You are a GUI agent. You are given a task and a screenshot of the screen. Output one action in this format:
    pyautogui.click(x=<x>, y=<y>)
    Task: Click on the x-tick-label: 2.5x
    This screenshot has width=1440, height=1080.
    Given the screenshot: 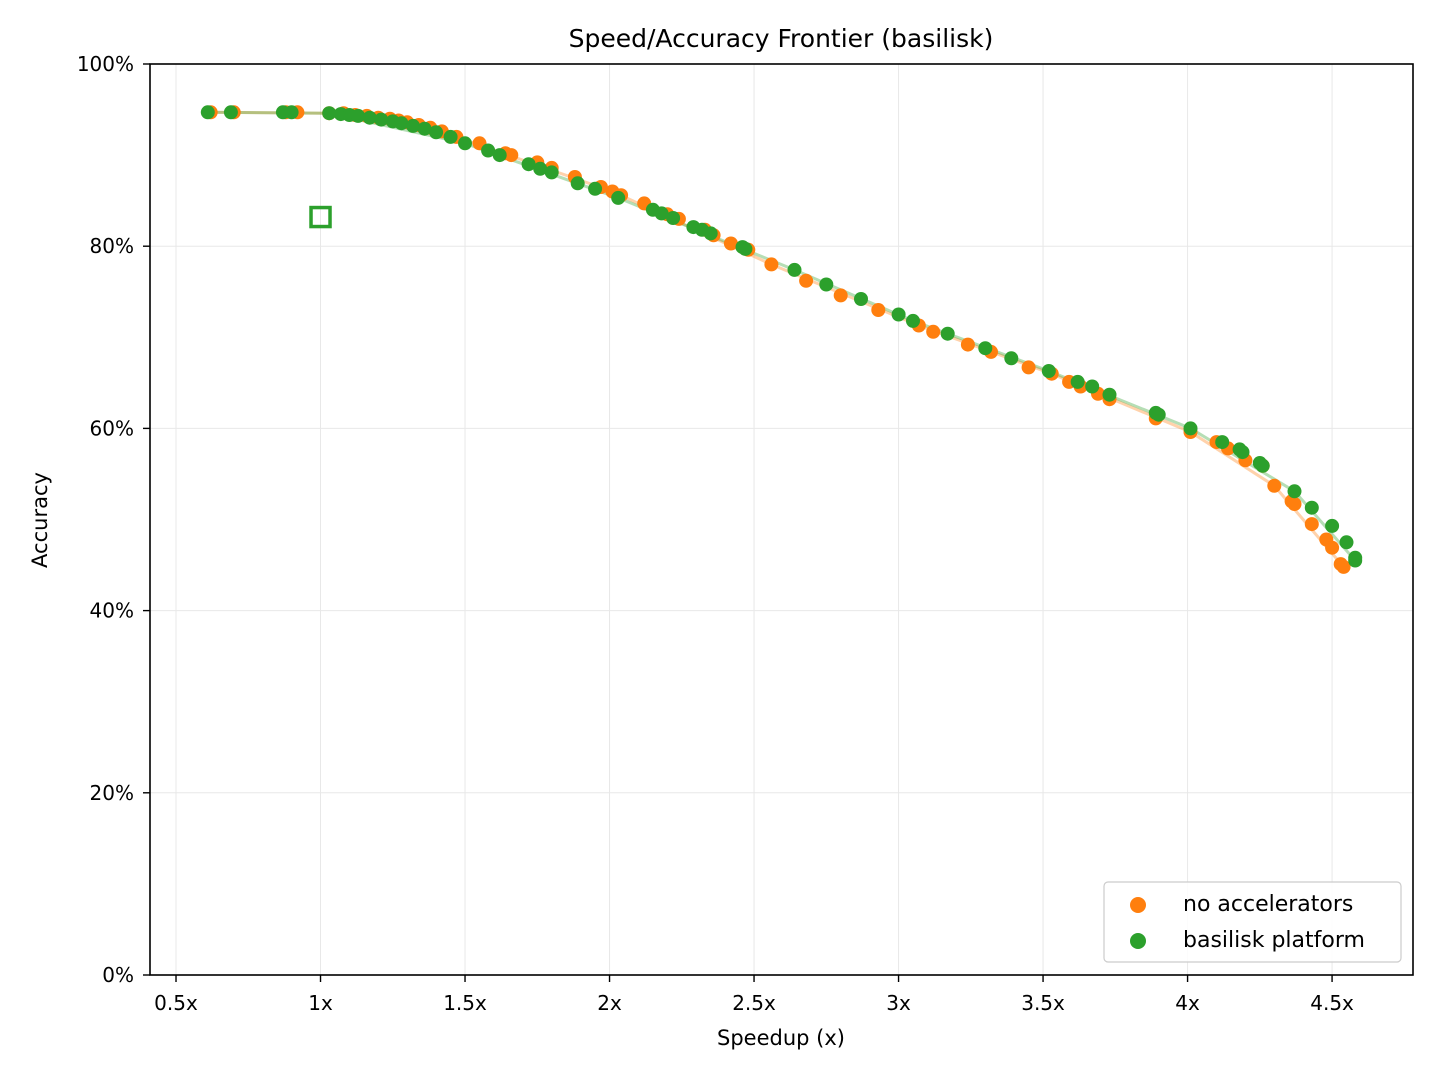 What is the action you would take?
    pyautogui.click(x=754, y=1003)
    